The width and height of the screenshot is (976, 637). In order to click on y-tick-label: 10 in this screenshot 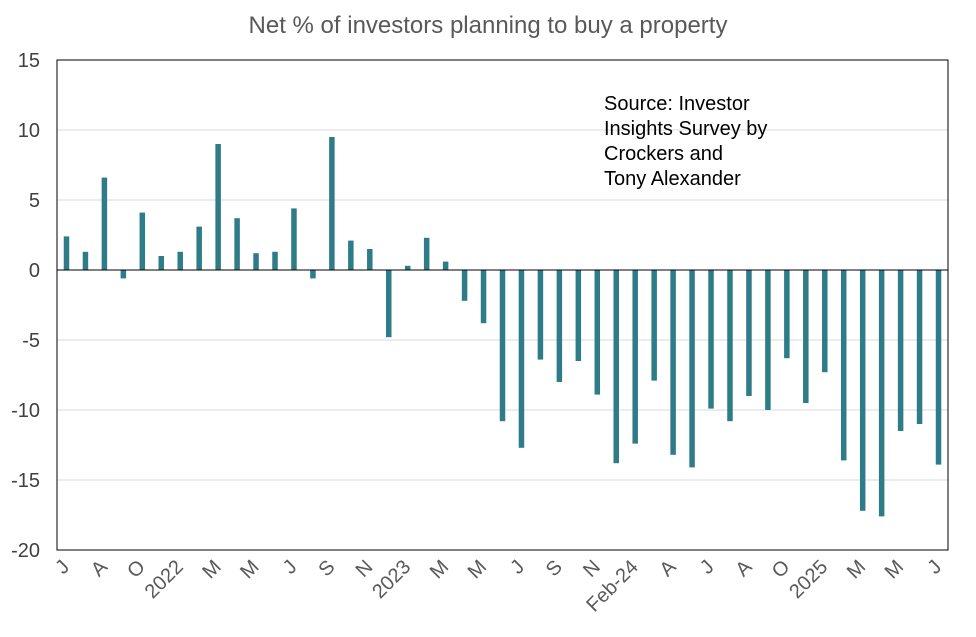, I will do `click(29, 131)`.